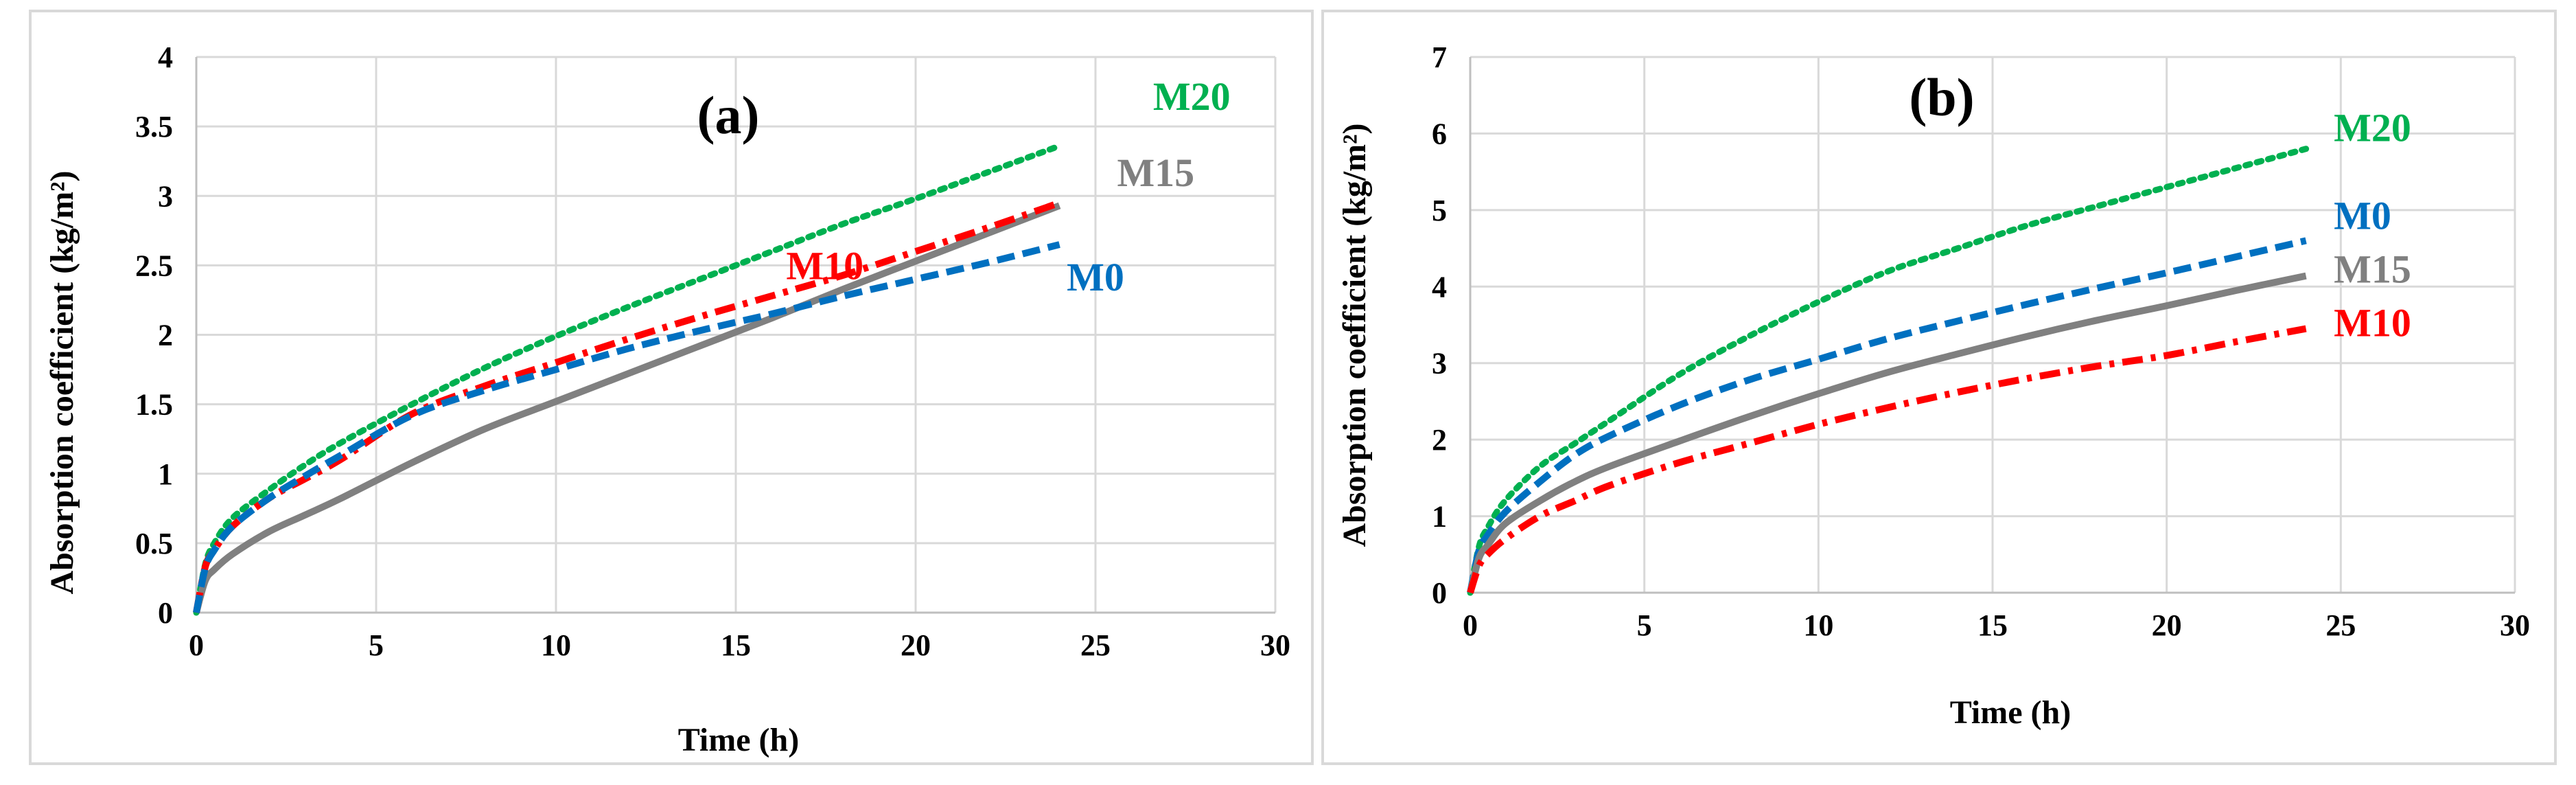 The height and width of the screenshot is (785, 2576). Describe the element at coordinates (1440, 211) in the screenshot. I see `y-tick-label: 5` at that location.